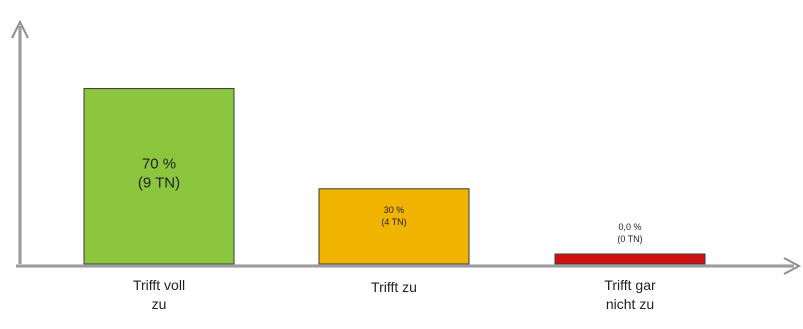 Image resolution: width=803 pixels, height=329 pixels. What do you see at coordinates (409, 266) in the screenshot?
I see `x-axis` at bounding box center [409, 266].